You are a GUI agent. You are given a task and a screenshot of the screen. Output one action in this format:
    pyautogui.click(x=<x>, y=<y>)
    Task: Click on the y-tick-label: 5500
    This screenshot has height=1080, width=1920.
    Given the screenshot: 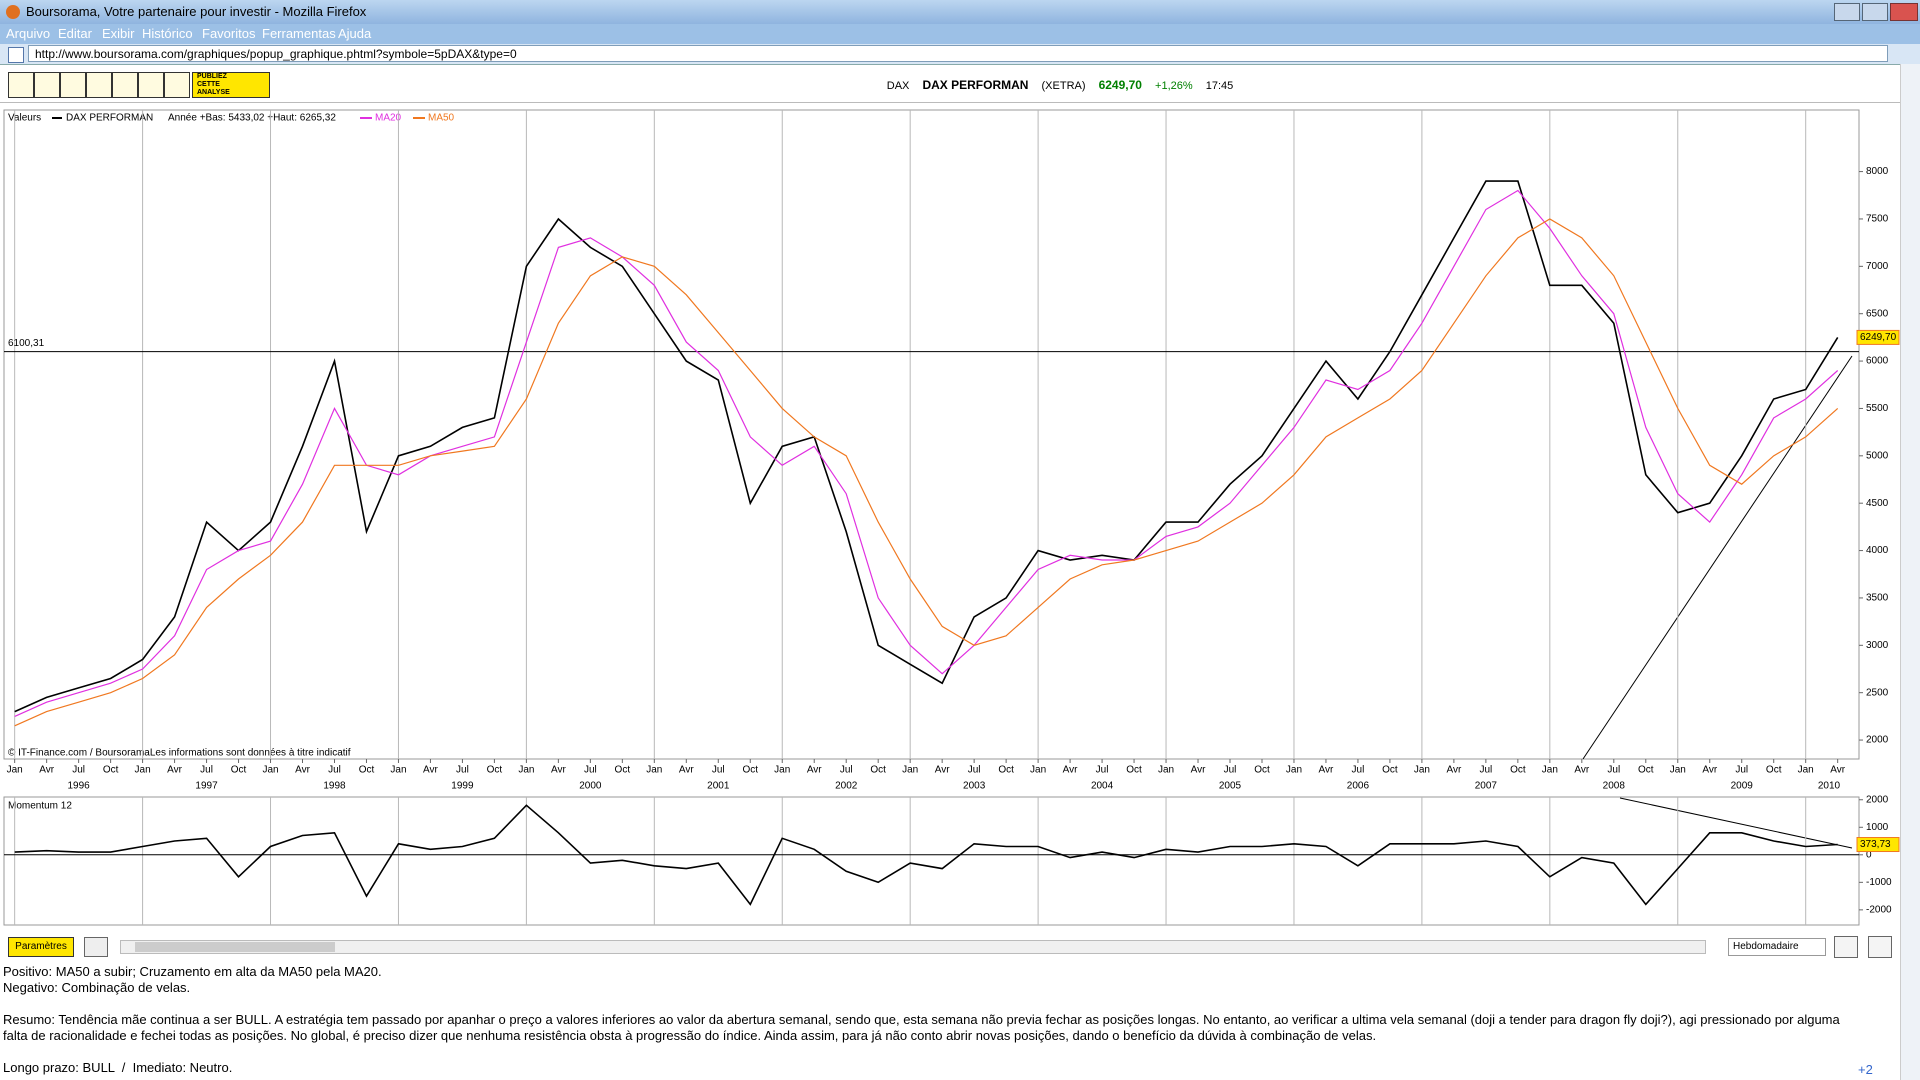 What is the action you would take?
    pyautogui.click(x=1877, y=408)
    